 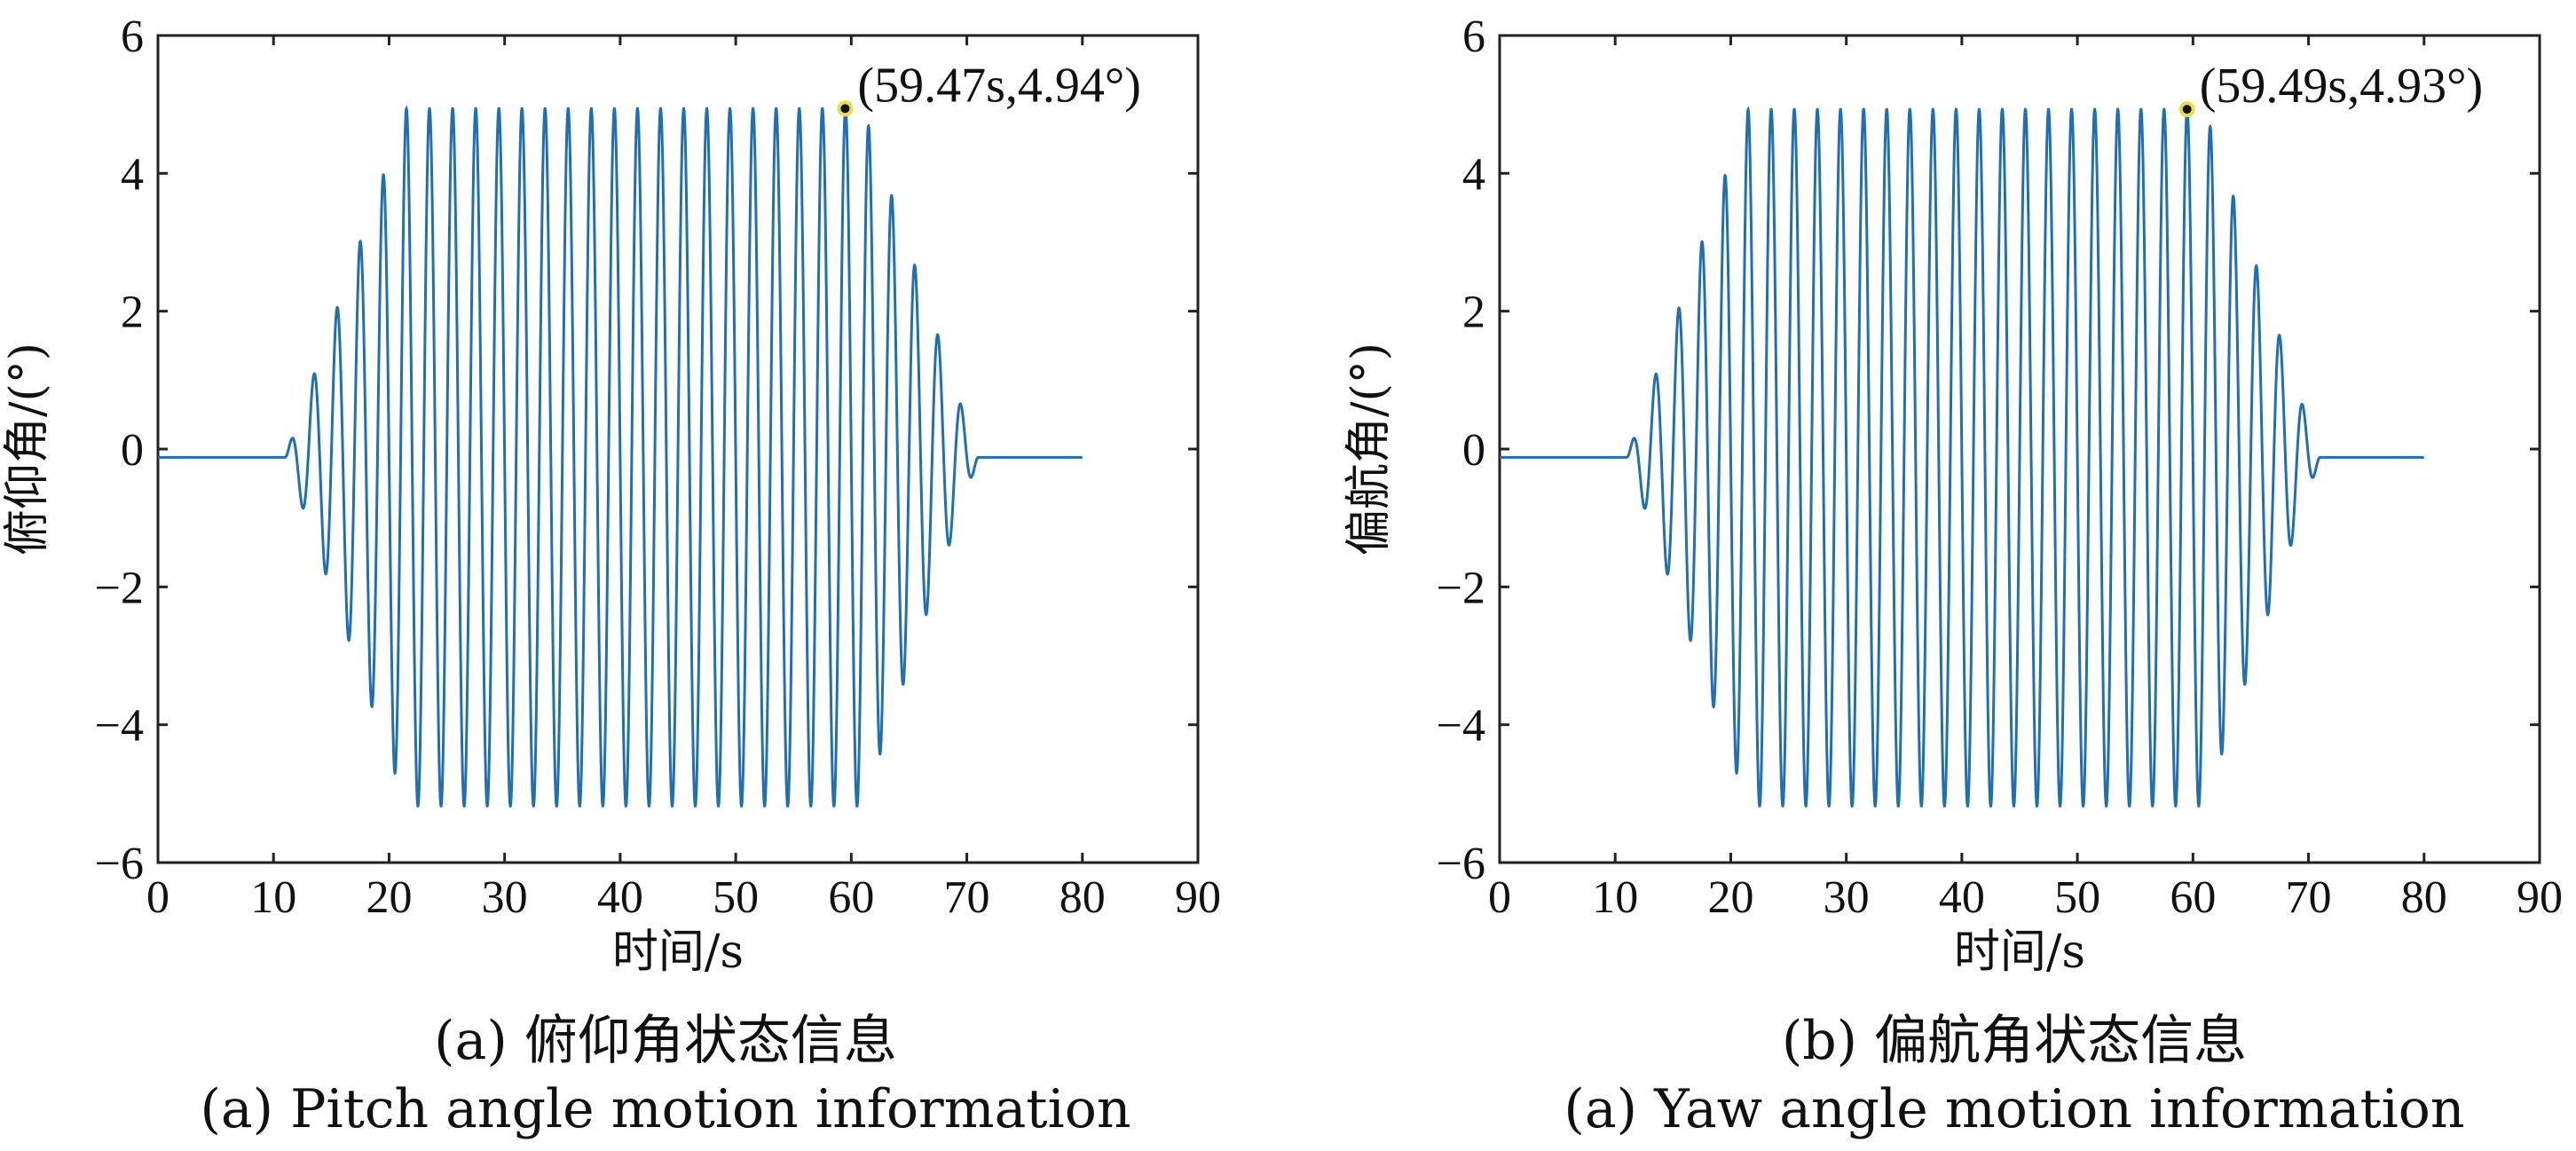 I want to click on caption-english: (a) Pitch angle motion information, so click(x=666, y=1109).